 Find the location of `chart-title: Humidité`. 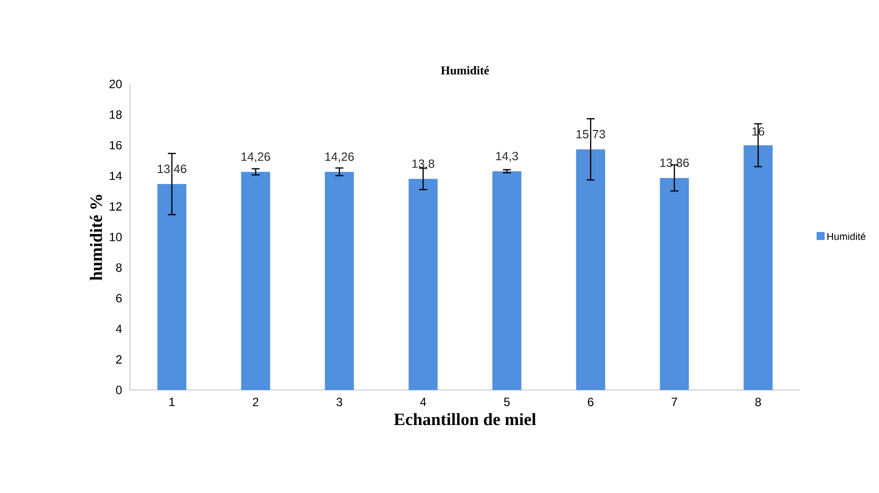

chart-title: Humidité is located at coordinates (464, 70).